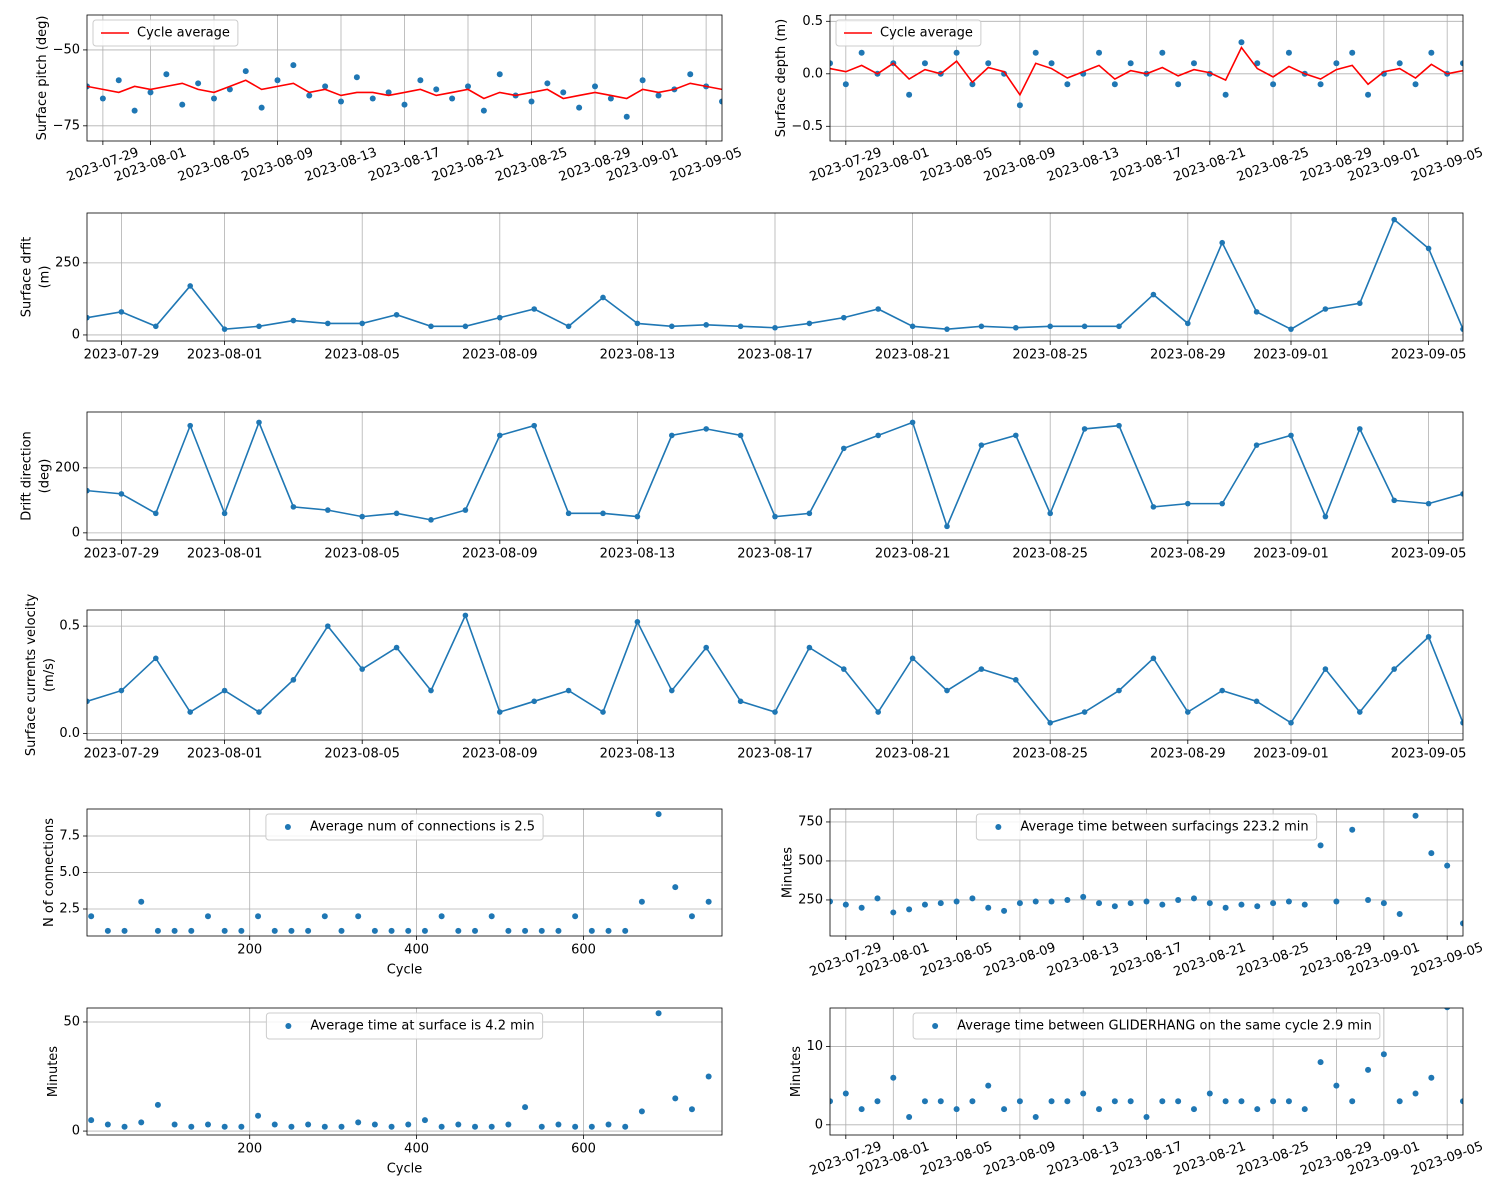 The height and width of the screenshot is (1200, 1500). What do you see at coordinates (781, 78) in the screenshot?
I see `y-axis-label: Surface depth (m)` at bounding box center [781, 78].